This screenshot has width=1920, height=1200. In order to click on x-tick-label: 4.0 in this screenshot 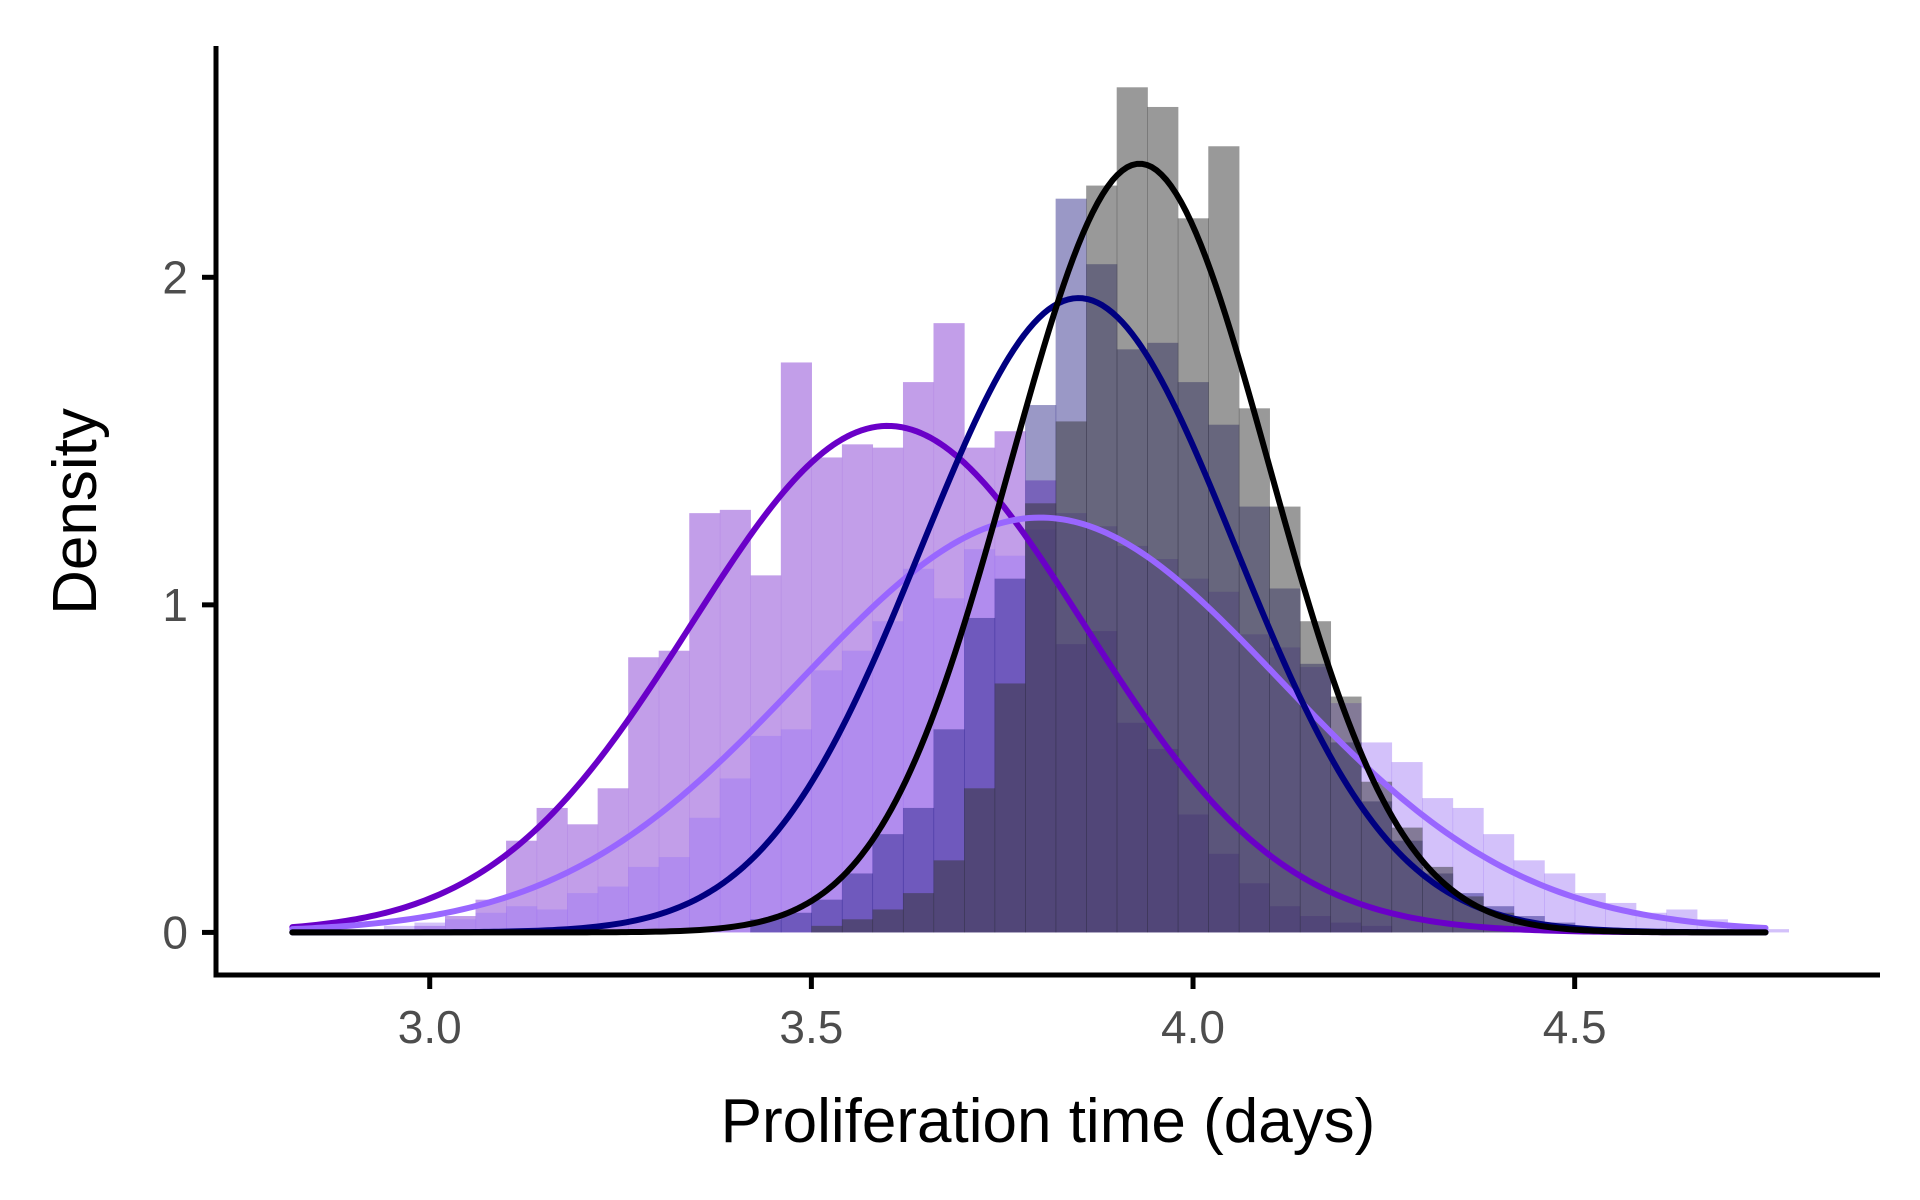, I will do `click(1193, 1027)`.